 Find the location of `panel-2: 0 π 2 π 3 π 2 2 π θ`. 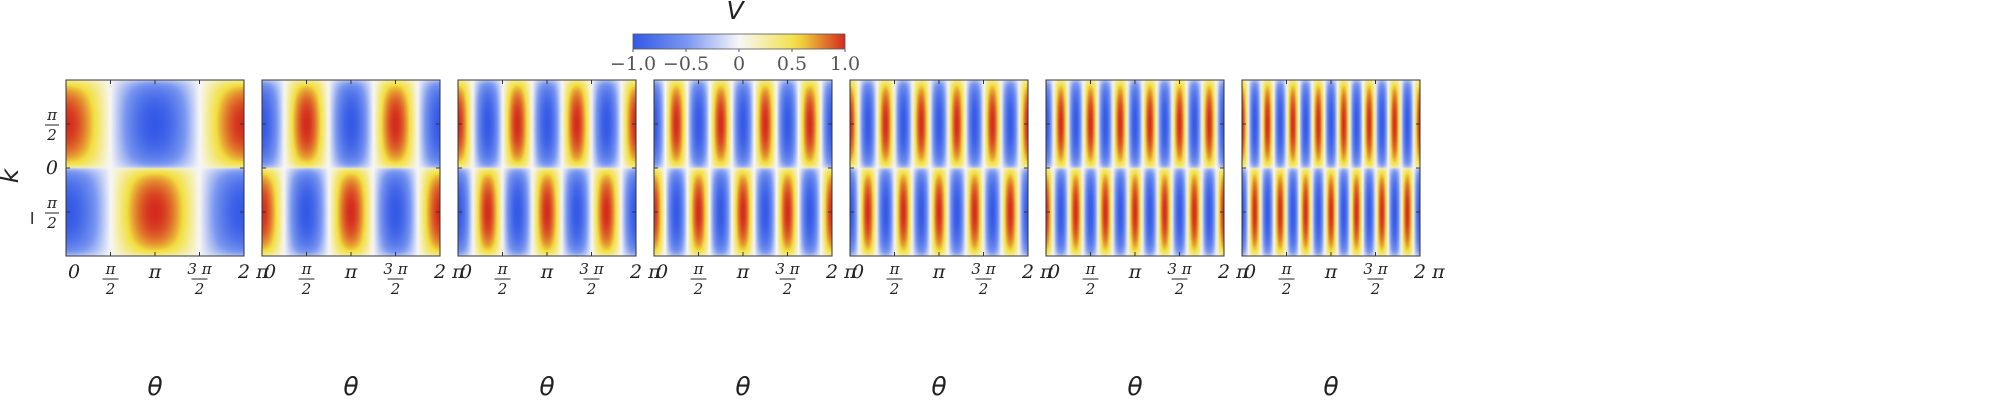

panel-2: 0 π 2 π 3 π 2 2 π θ is located at coordinates (363, 240).